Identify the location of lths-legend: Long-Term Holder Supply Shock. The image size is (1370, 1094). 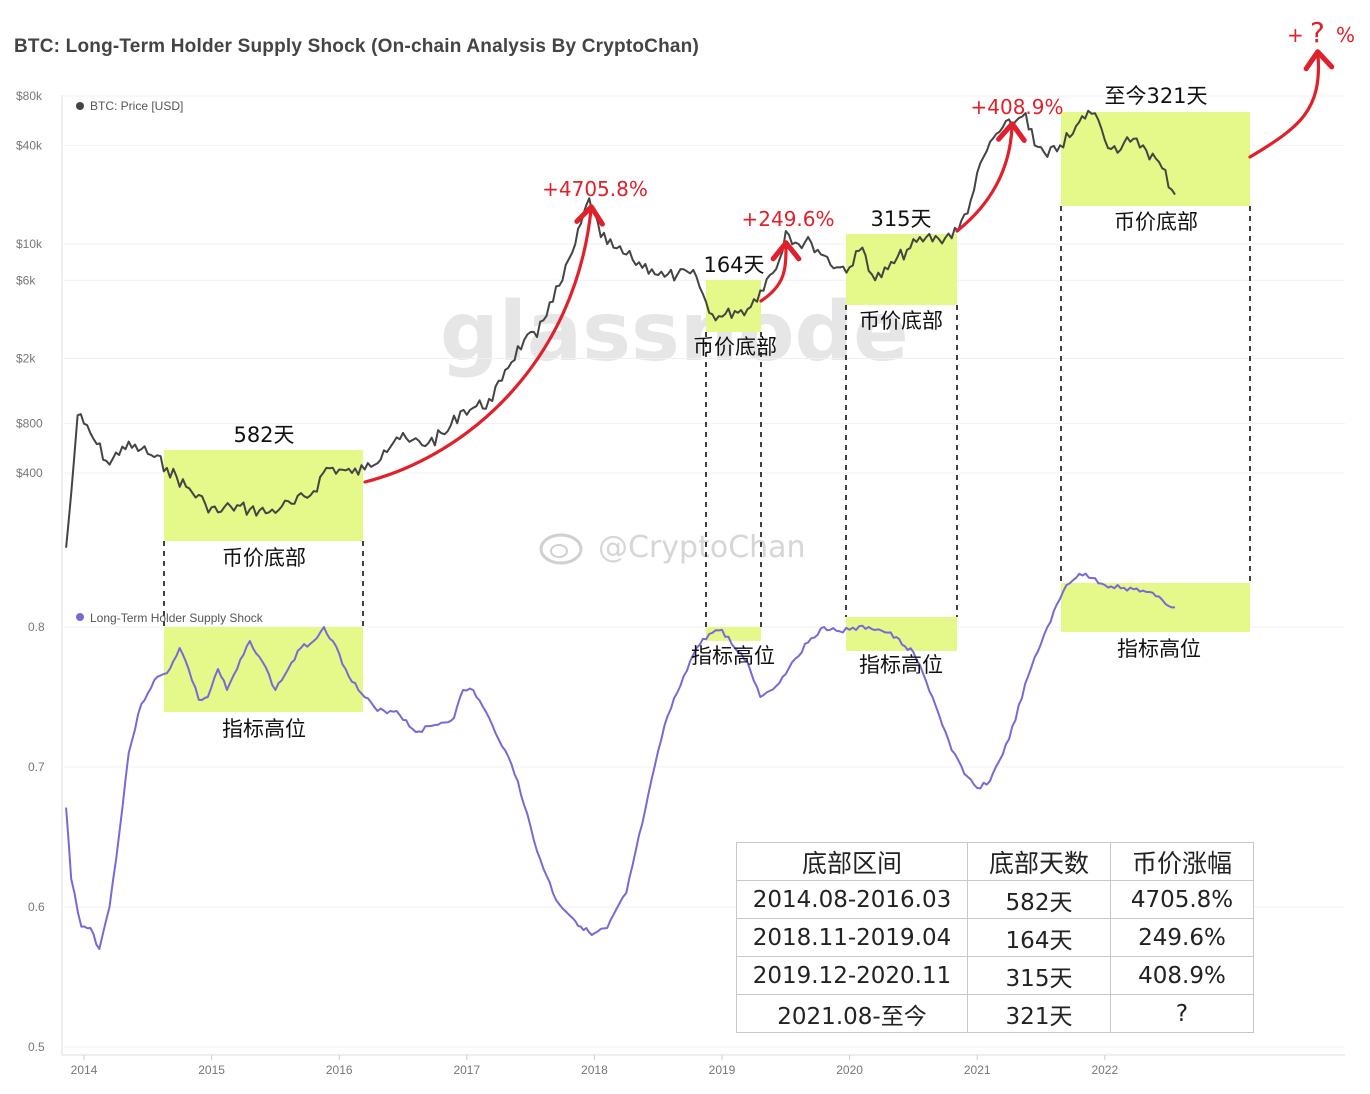
(170, 618).